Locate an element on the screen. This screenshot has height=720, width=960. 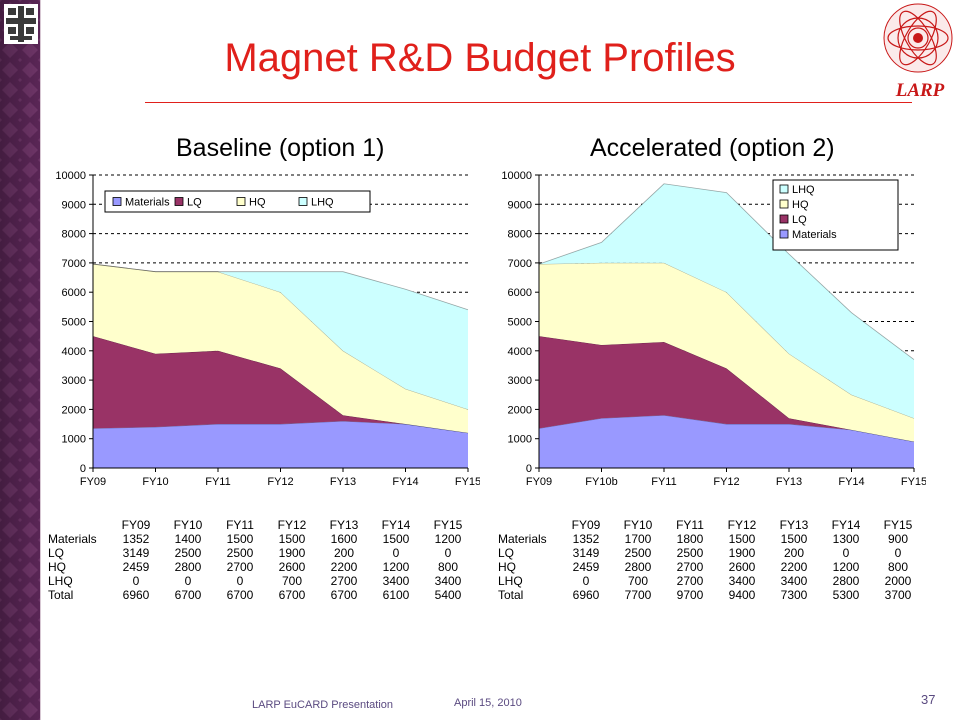
table-cell: 3149 is located at coordinates (136, 553).